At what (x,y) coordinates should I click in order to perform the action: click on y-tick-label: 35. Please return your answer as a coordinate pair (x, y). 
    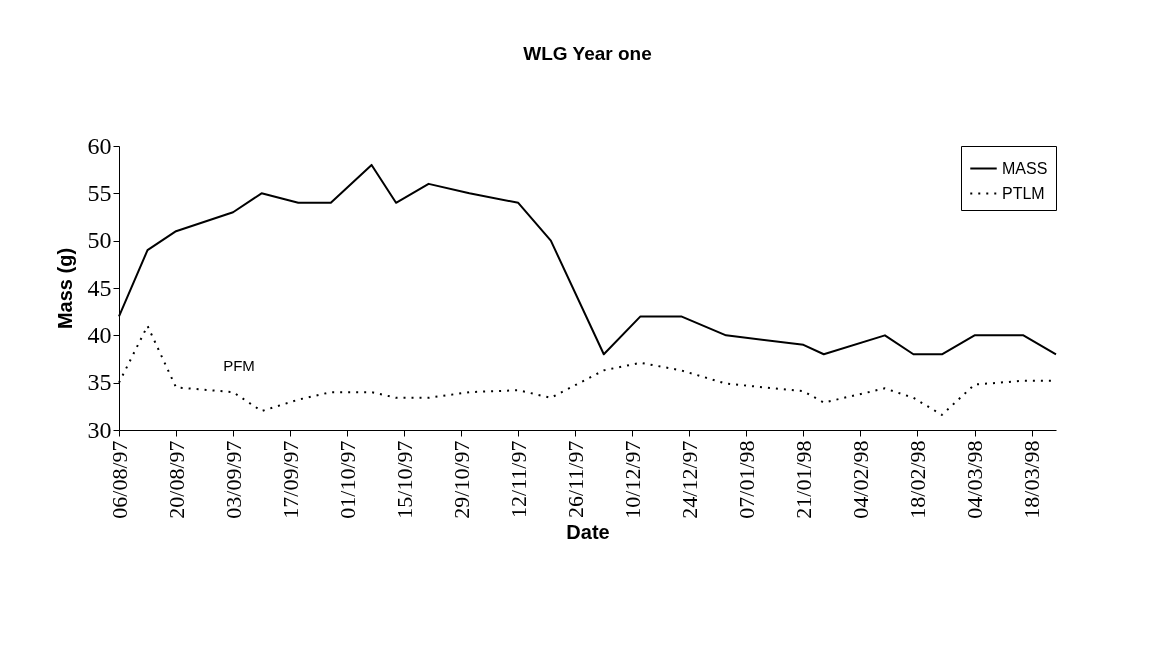
    Looking at the image, I should click on (99, 382).